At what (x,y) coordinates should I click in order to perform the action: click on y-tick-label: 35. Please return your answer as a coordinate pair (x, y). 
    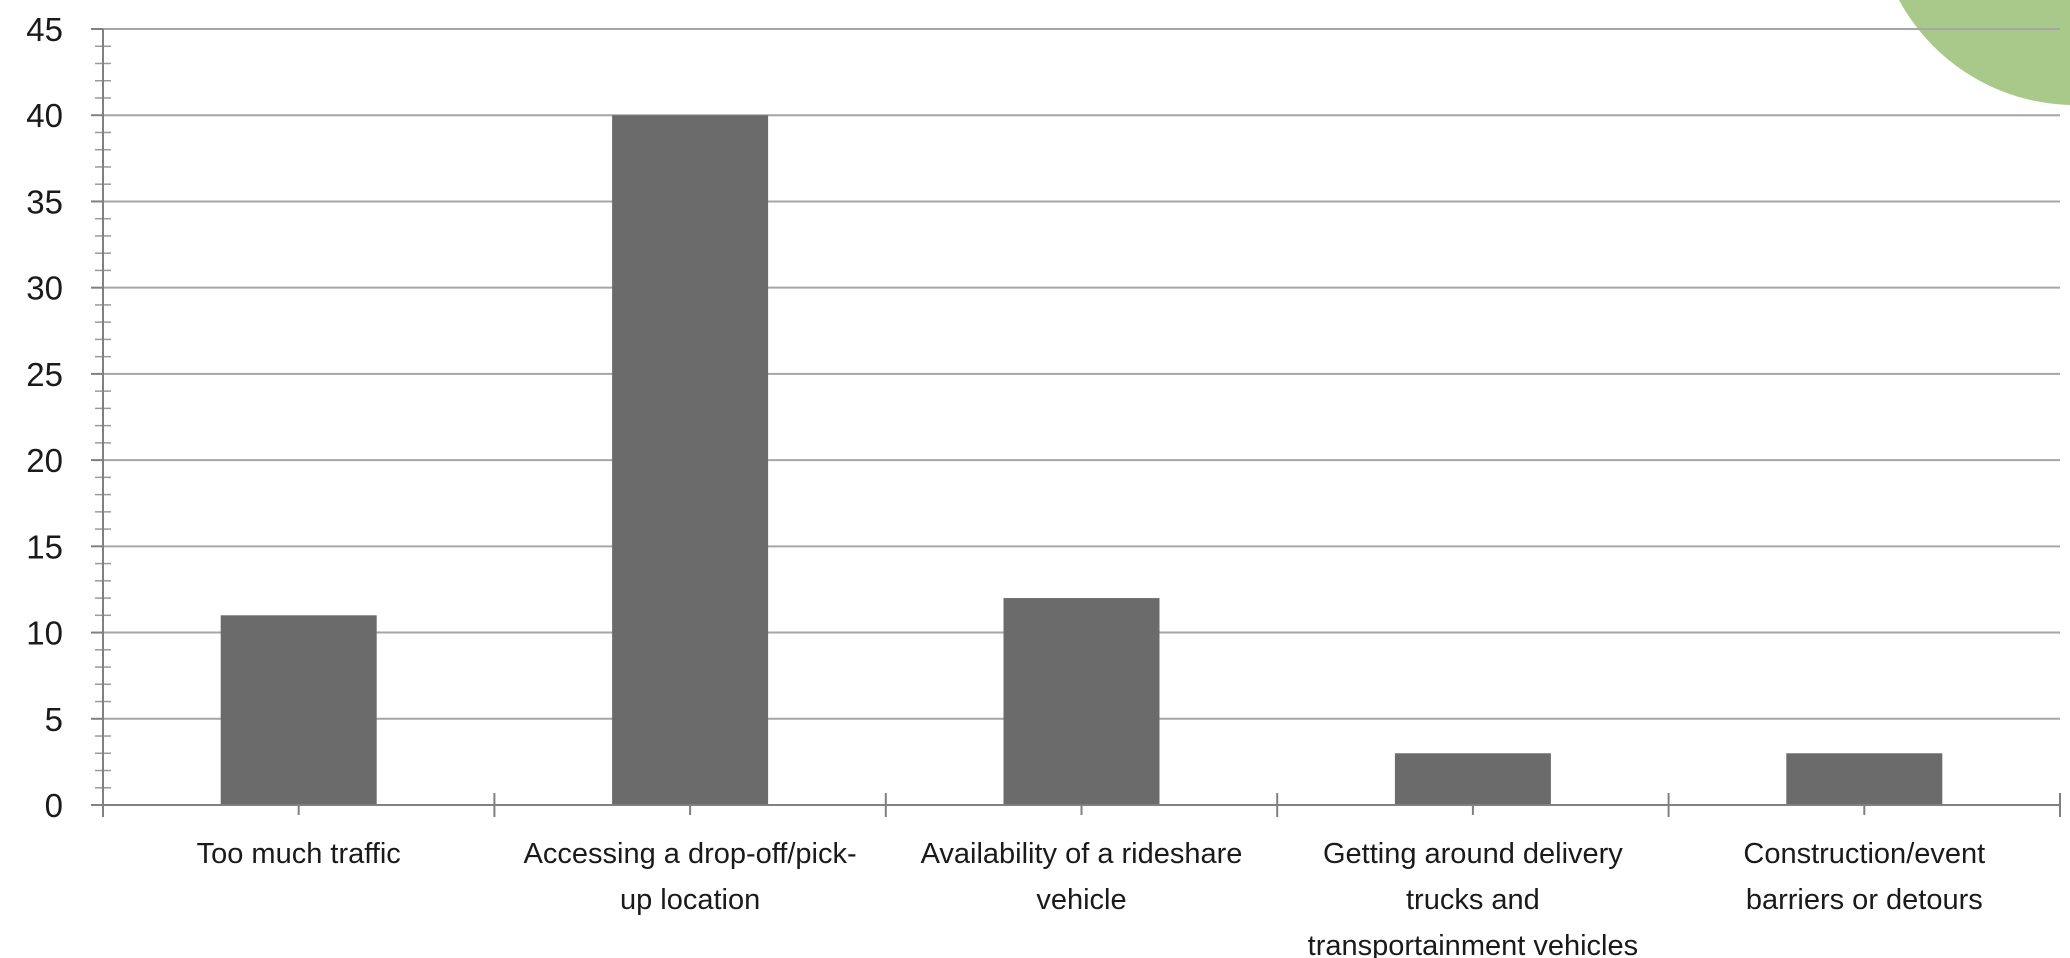
    Looking at the image, I should click on (44, 201).